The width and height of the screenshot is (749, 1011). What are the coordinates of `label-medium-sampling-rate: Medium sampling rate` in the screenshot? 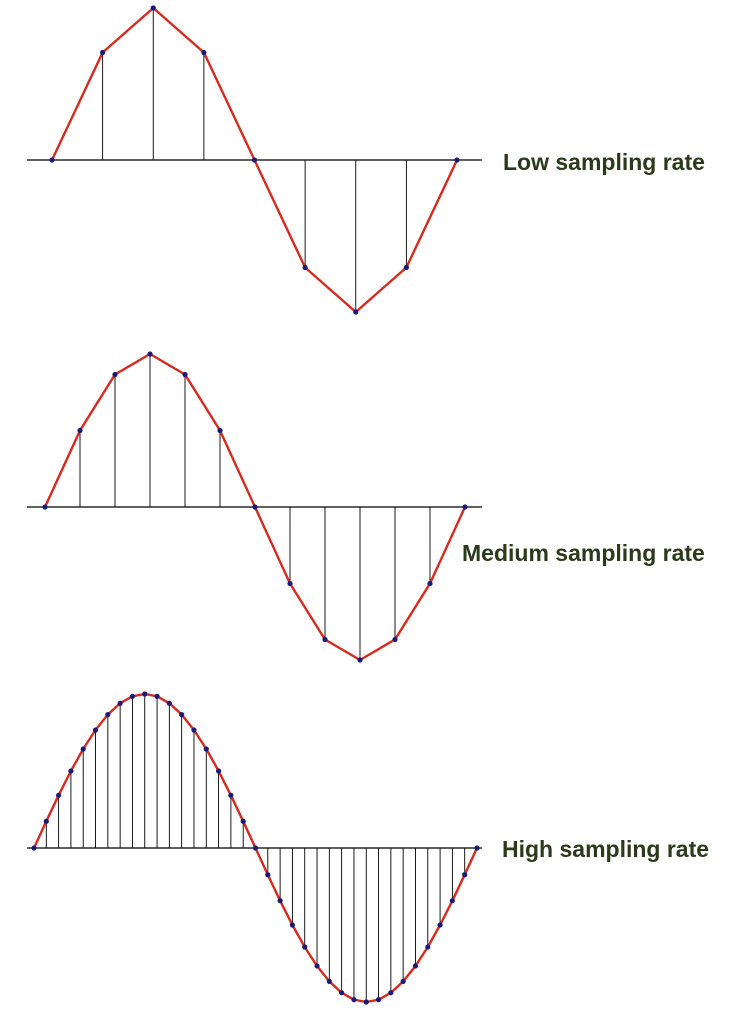 It's located at (583, 553).